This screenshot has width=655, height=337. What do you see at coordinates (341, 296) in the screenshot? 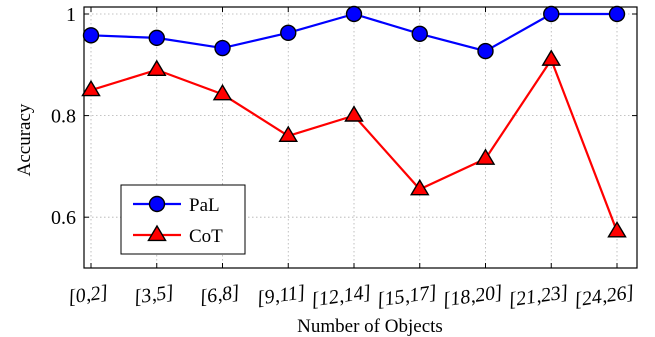
I see `x-tick-label: [12,14]` at bounding box center [341, 296].